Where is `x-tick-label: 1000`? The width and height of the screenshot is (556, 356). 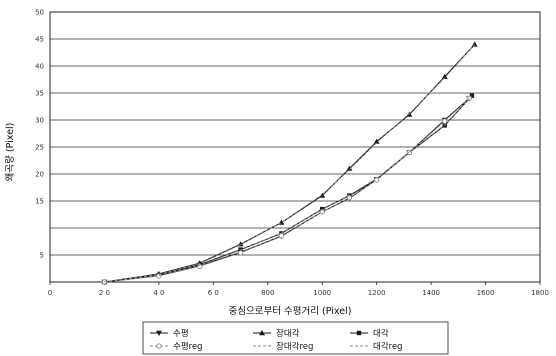 x-tick-label: 1000 is located at coordinates (322, 293).